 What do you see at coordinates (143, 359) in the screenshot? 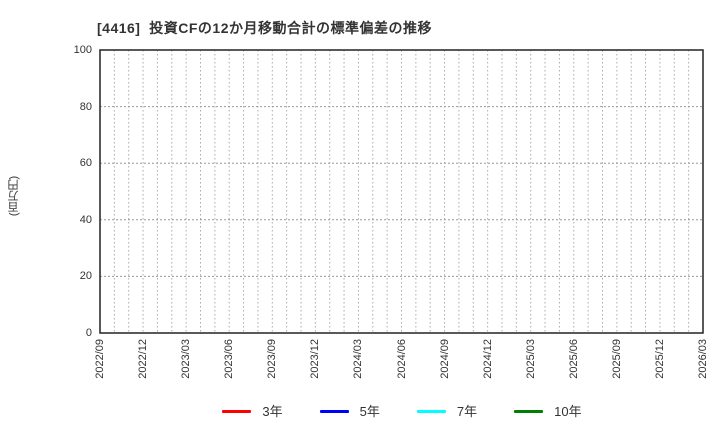
I see `x-tick-label: 2022/12` at bounding box center [143, 359].